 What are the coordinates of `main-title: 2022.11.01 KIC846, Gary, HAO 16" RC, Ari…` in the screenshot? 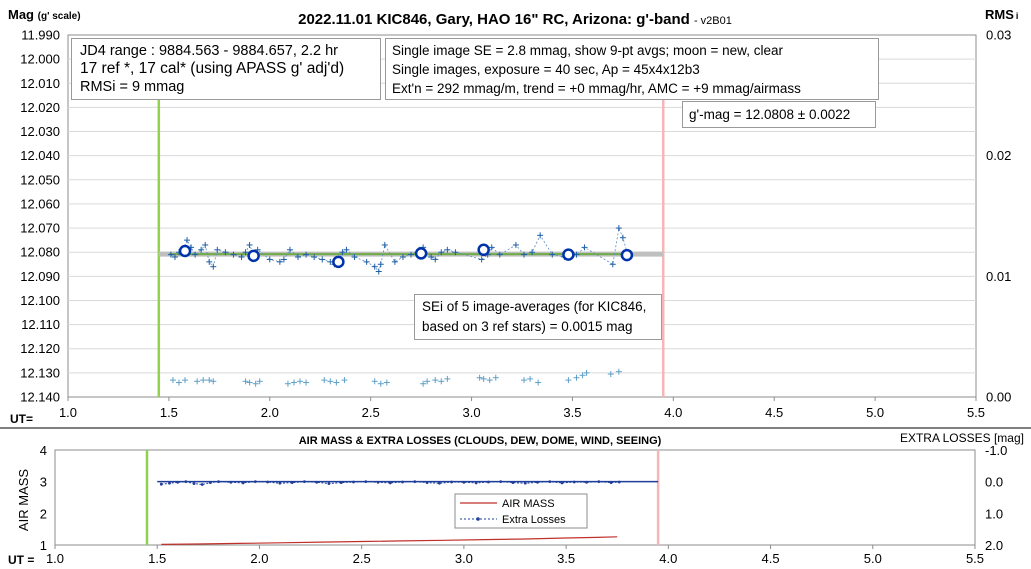 It's located at (515, 19).